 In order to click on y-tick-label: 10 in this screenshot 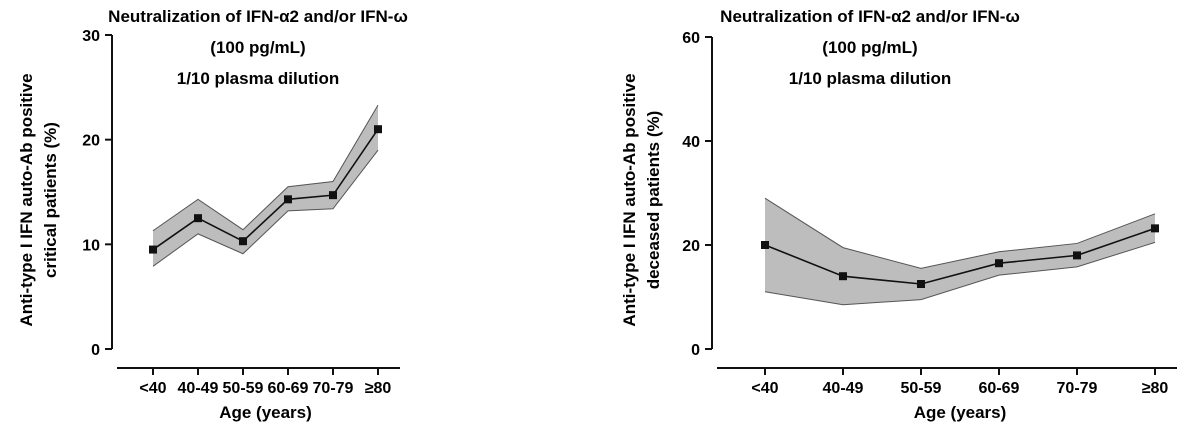, I will do `click(91, 245)`.